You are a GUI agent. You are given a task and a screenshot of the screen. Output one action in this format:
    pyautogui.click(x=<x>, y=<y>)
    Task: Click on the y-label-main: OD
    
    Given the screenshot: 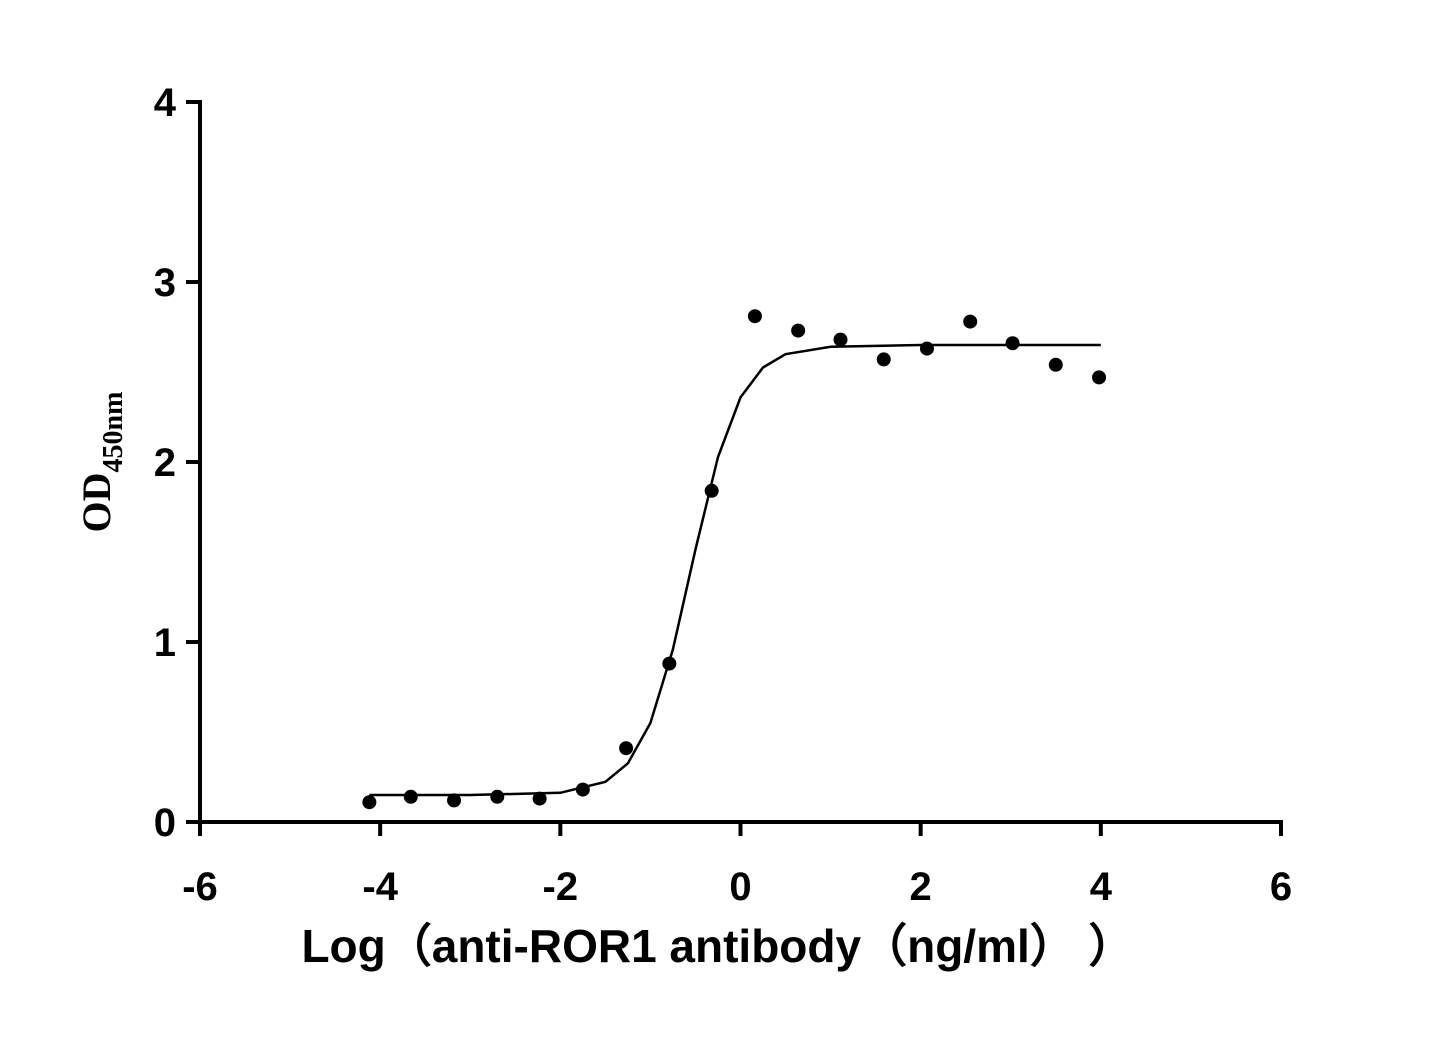 What is the action you would take?
    pyautogui.click(x=96, y=502)
    